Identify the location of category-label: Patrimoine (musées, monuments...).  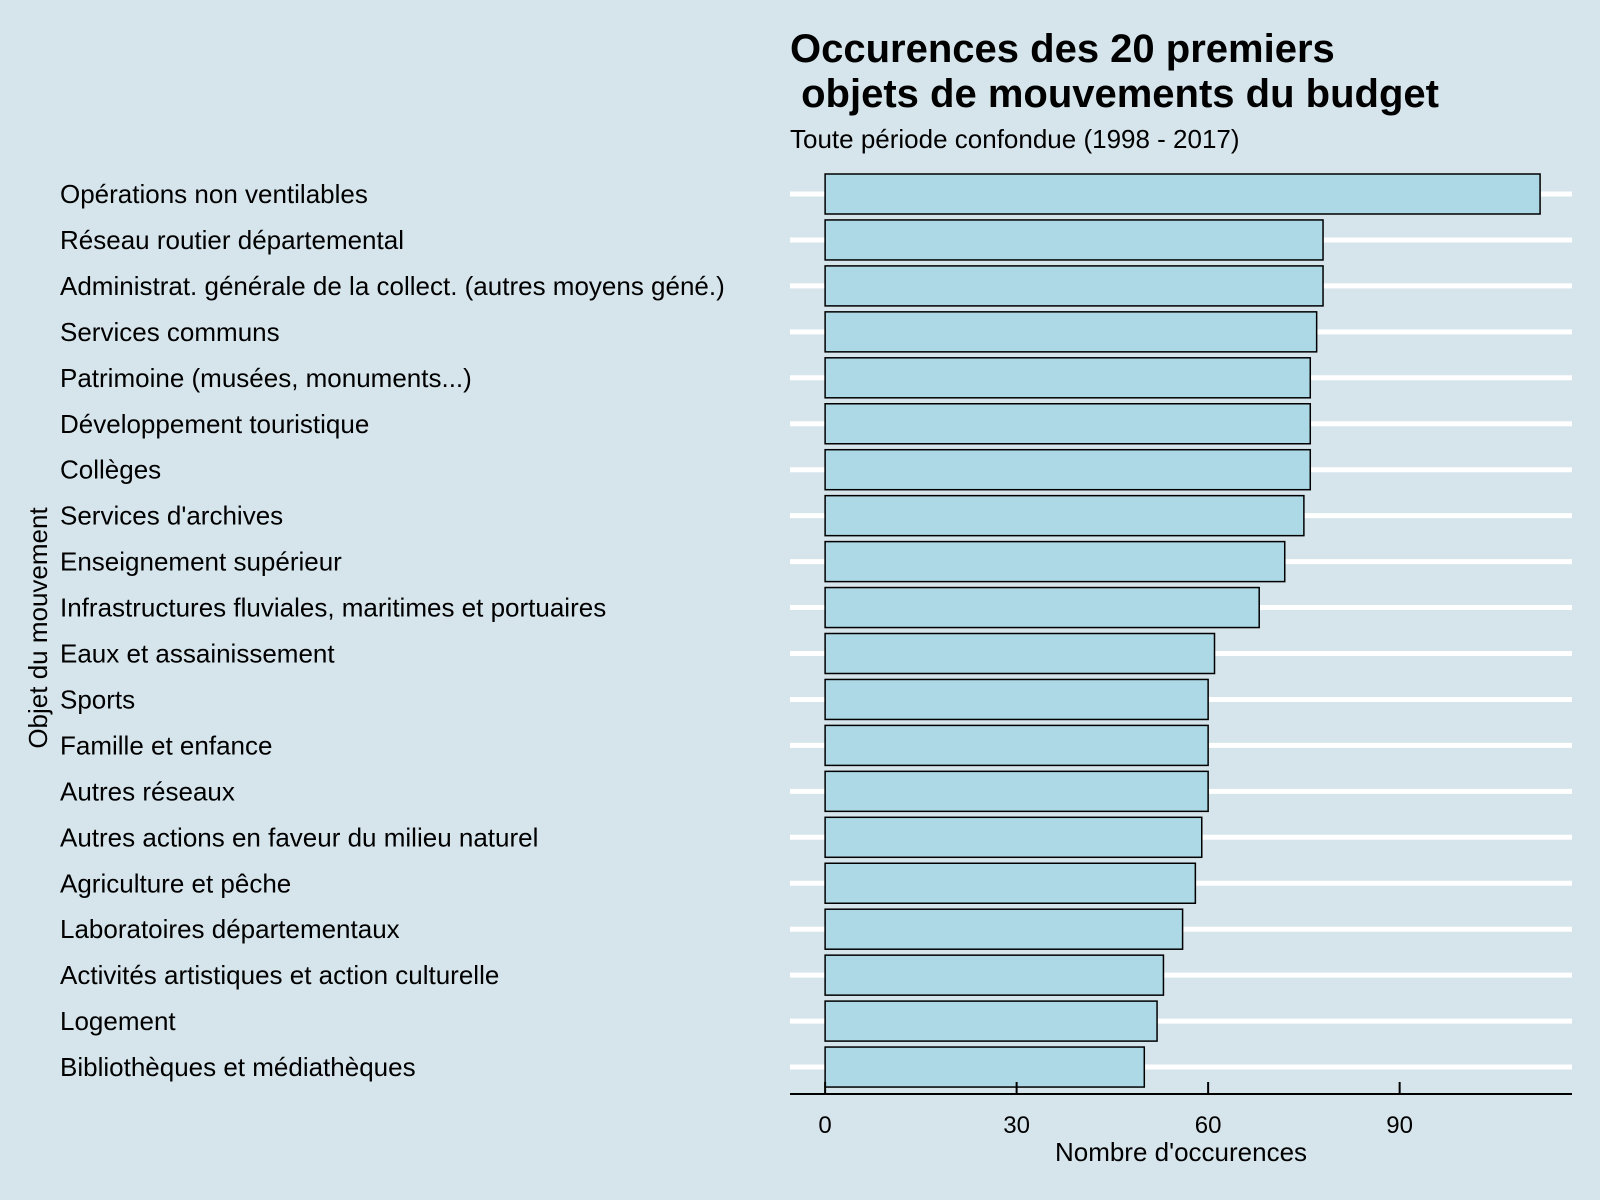
(266, 378).